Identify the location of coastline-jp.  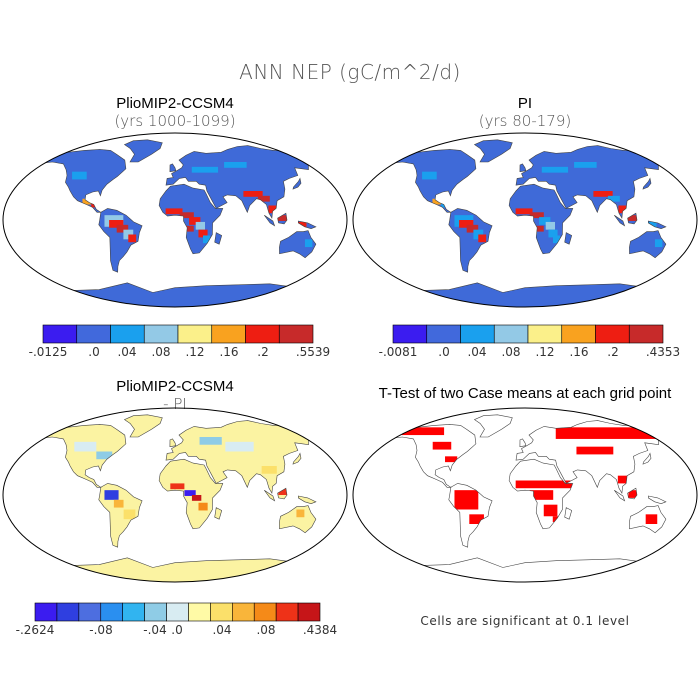
(647, 458).